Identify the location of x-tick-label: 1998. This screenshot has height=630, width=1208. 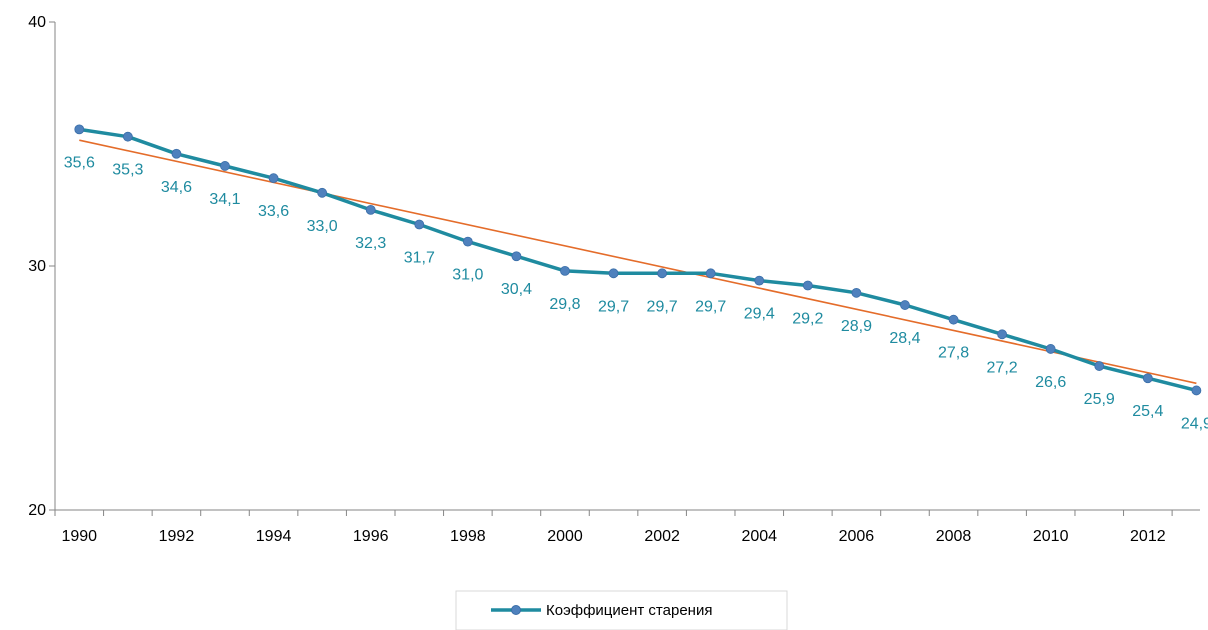
(468, 536).